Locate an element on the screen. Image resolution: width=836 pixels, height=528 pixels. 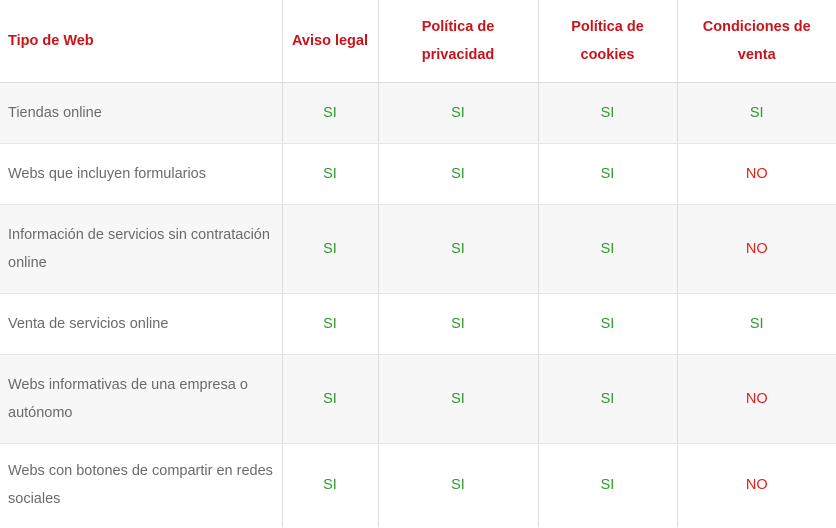
table-row: Venta de servicios online SI SI SI SI is located at coordinates (418, 324).